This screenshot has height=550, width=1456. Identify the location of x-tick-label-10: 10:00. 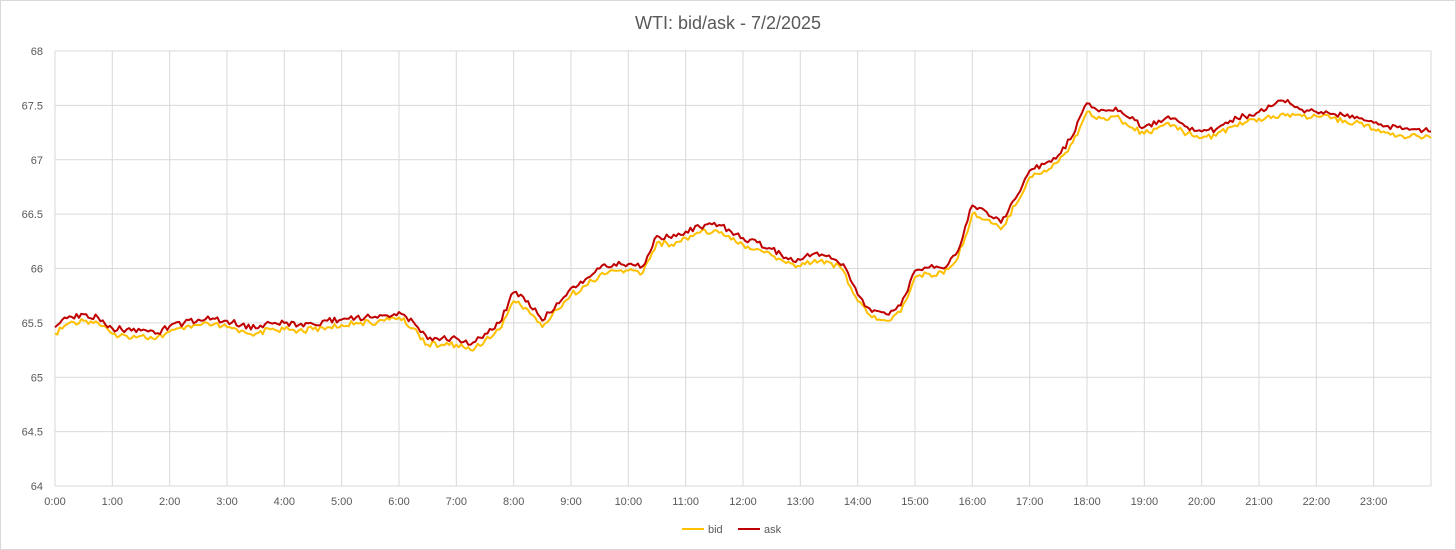
(629, 502).